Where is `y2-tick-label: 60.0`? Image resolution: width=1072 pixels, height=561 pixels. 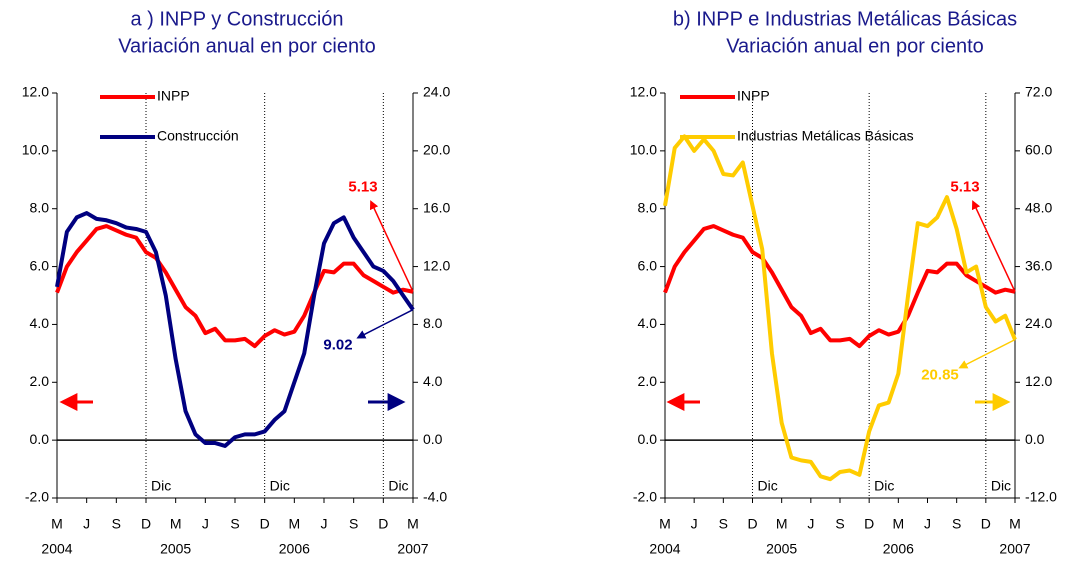 y2-tick-label: 60.0 is located at coordinates (1038, 150).